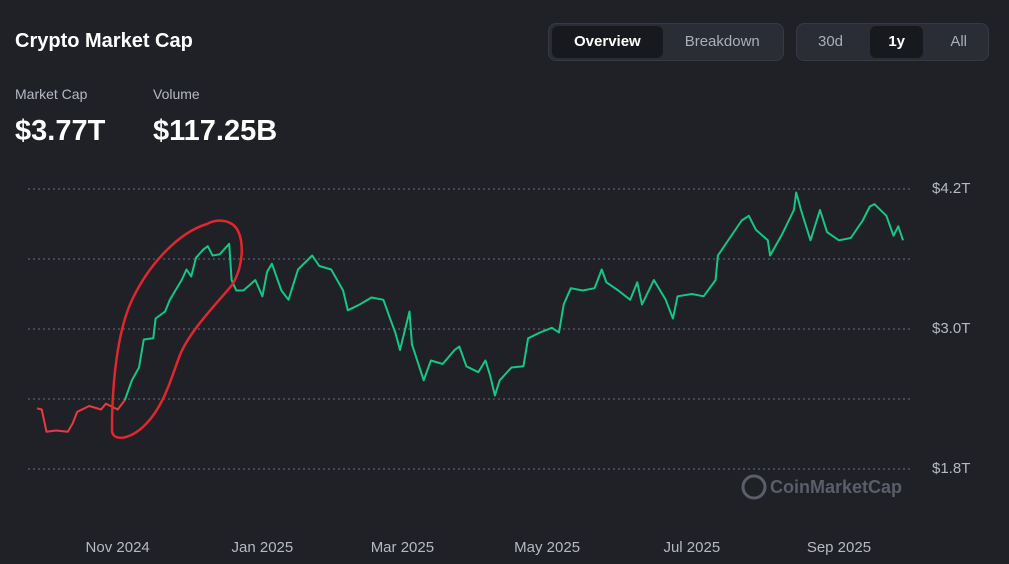  What do you see at coordinates (263, 547) in the screenshot?
I see `x-tick-label: Jan 2025` at bounding box center [263, 547].